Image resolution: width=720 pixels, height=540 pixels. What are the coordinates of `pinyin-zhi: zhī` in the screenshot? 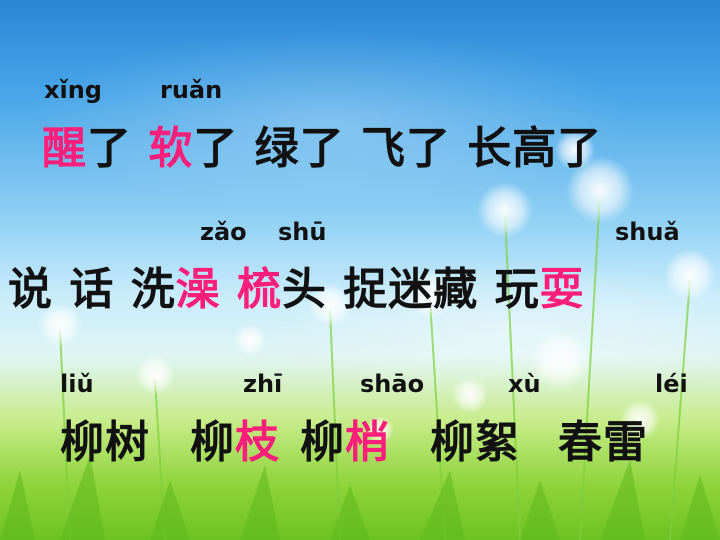 It's located at (263, 384).